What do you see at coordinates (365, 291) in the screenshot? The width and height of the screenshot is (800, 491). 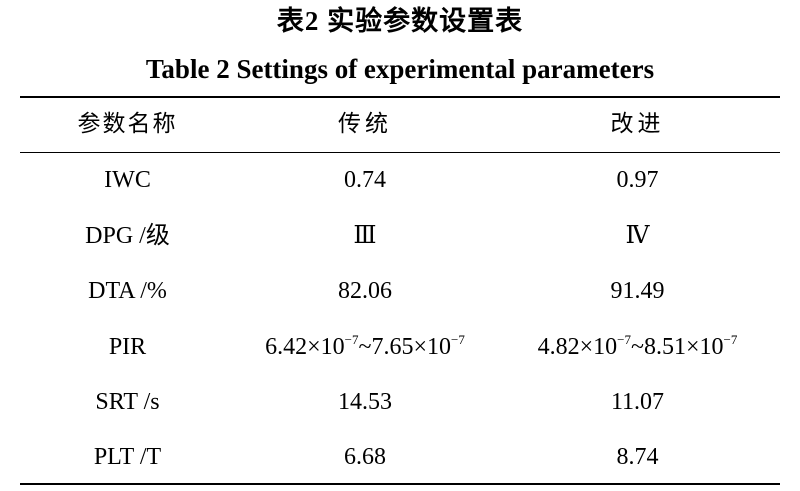 I see `row-traditional-value: 82.06` at bounding box center [365, 291].